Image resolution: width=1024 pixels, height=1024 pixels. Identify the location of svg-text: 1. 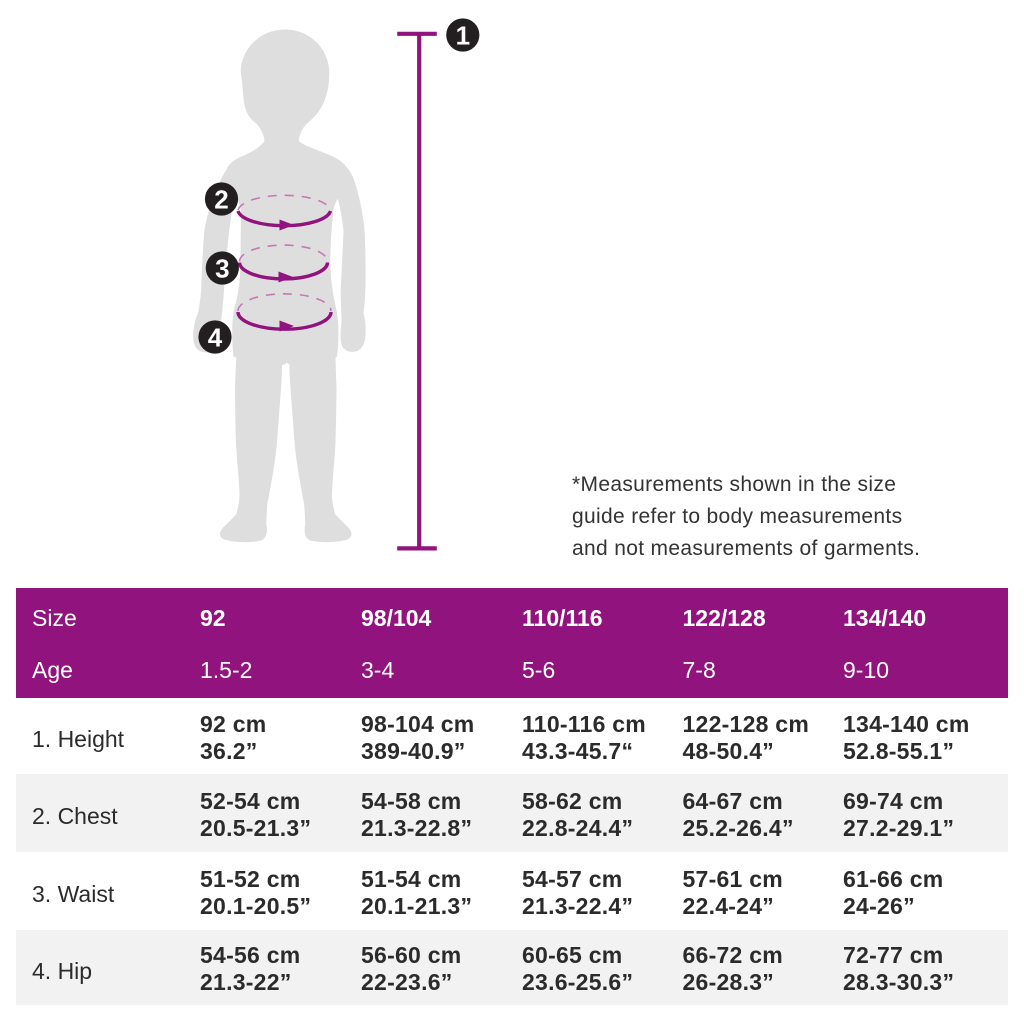
(463, 35).